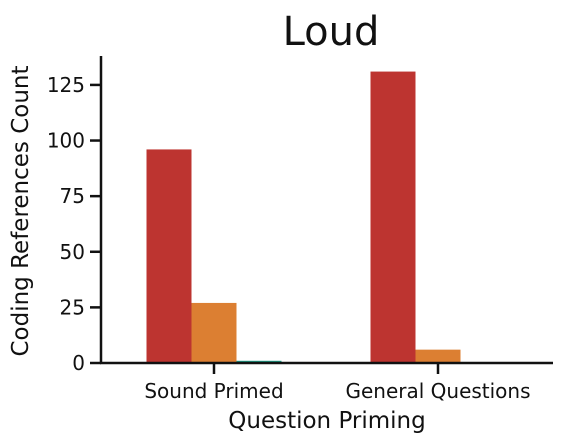 Image resolution: width=562 pixels, height=447 pixels. What do you see at coordinates (331, 32) in the screenshot?
I see `chart-title: Loud` at bounding box center [331, 32].